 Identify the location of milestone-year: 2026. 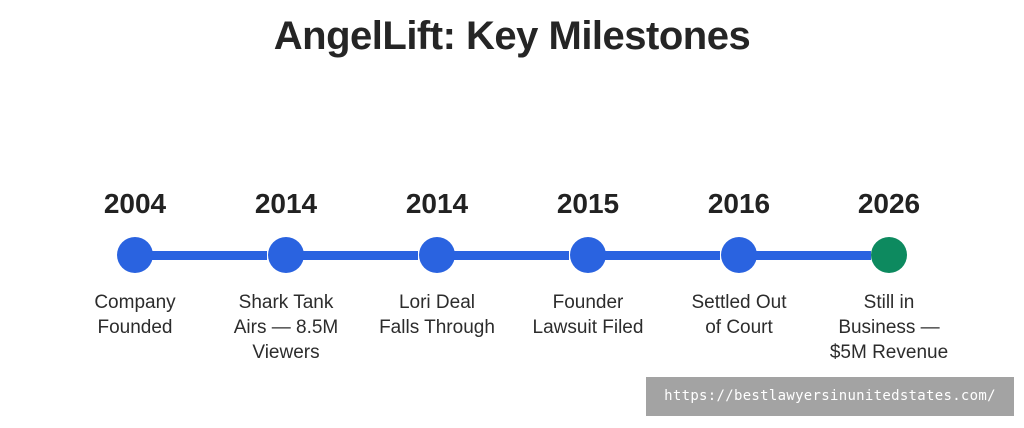
(889, 203).